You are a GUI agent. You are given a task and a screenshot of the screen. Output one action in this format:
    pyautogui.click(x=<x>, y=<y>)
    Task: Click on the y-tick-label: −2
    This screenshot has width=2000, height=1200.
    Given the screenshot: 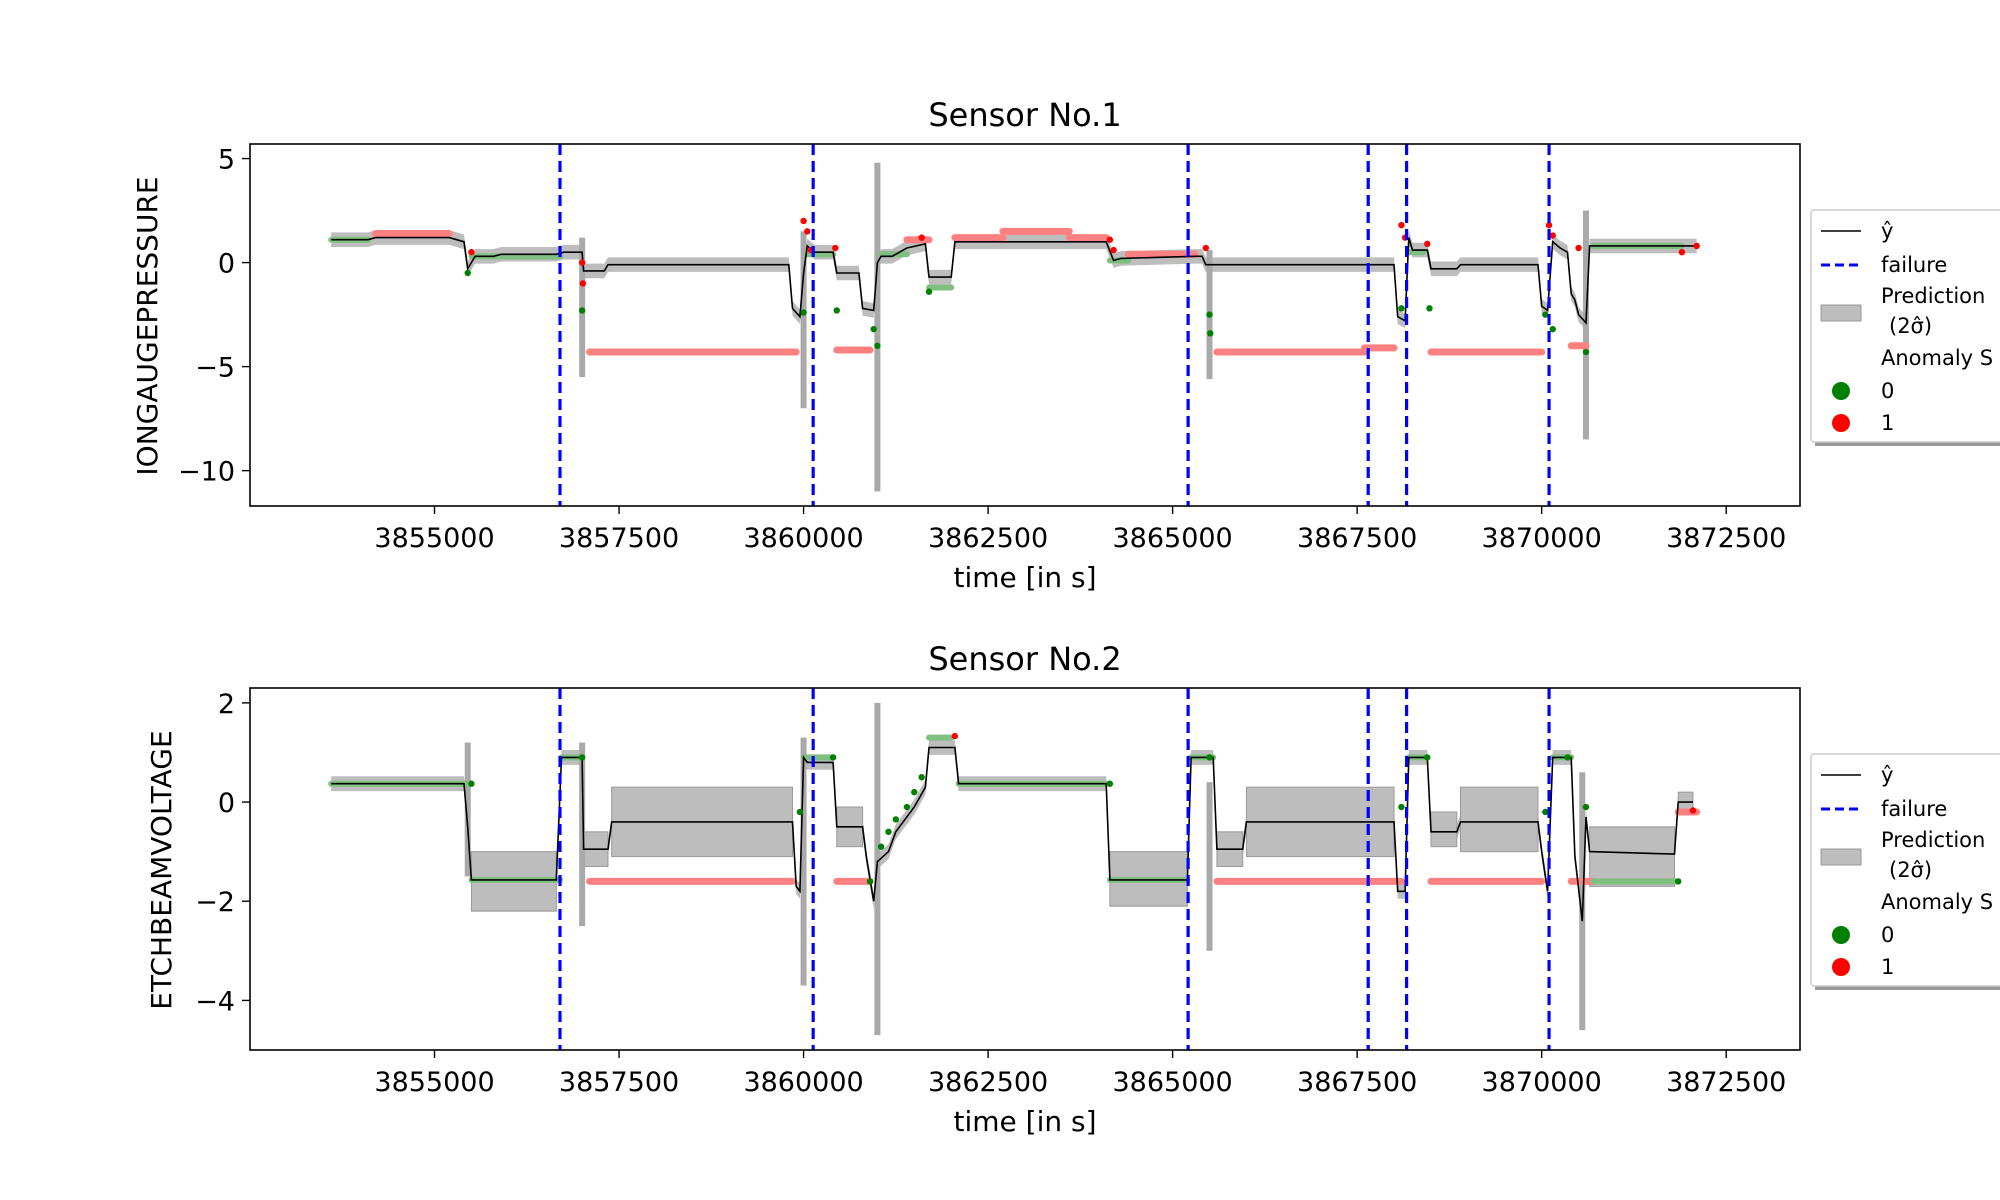 What is the action you would take?
    pyautogui.click(x=215, y=902)
    